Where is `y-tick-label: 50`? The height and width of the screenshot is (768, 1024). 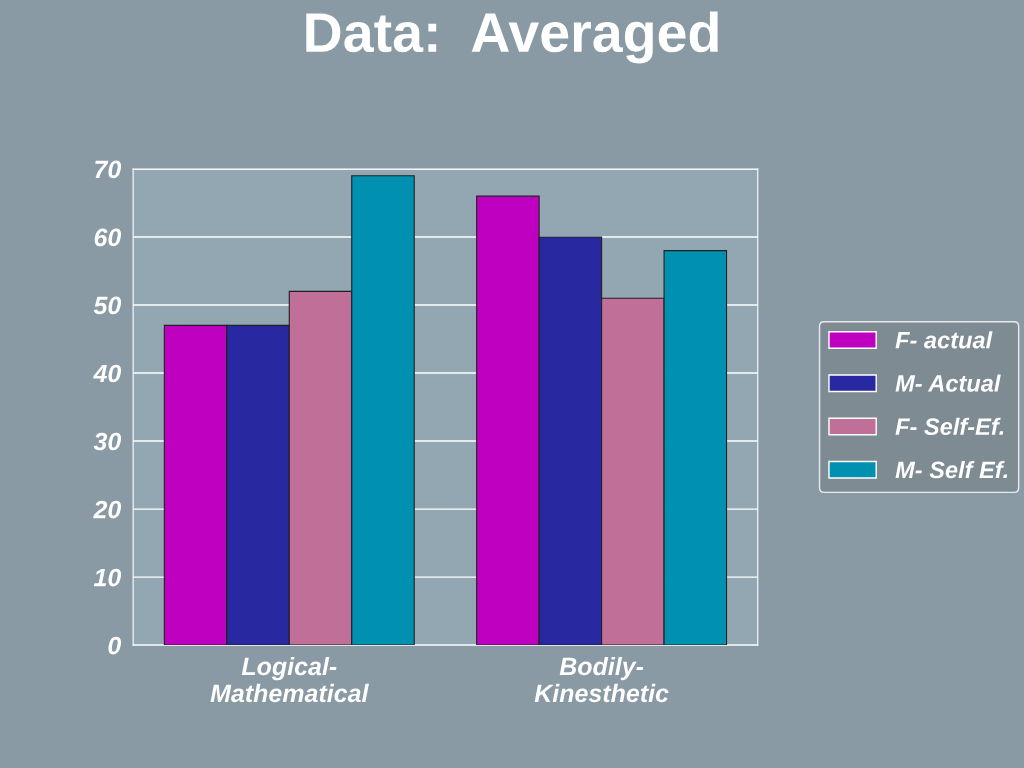
y-tick-label: 50 is located at coordinates (107, 305).